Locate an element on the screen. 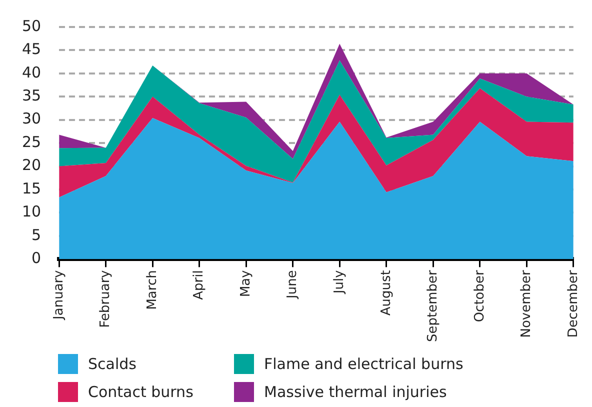  legend-label: Contact burns is located at coordinates (141, 392).